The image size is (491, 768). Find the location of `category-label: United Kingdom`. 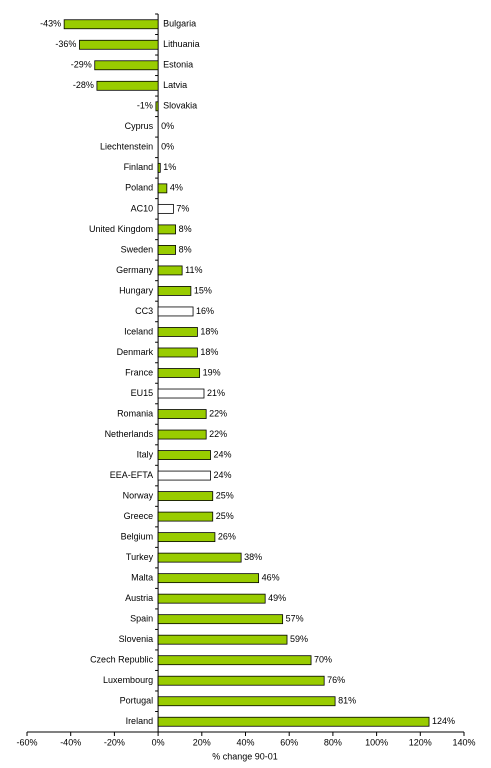

category-label: United Kingdom is located at coordinates (121, 229).